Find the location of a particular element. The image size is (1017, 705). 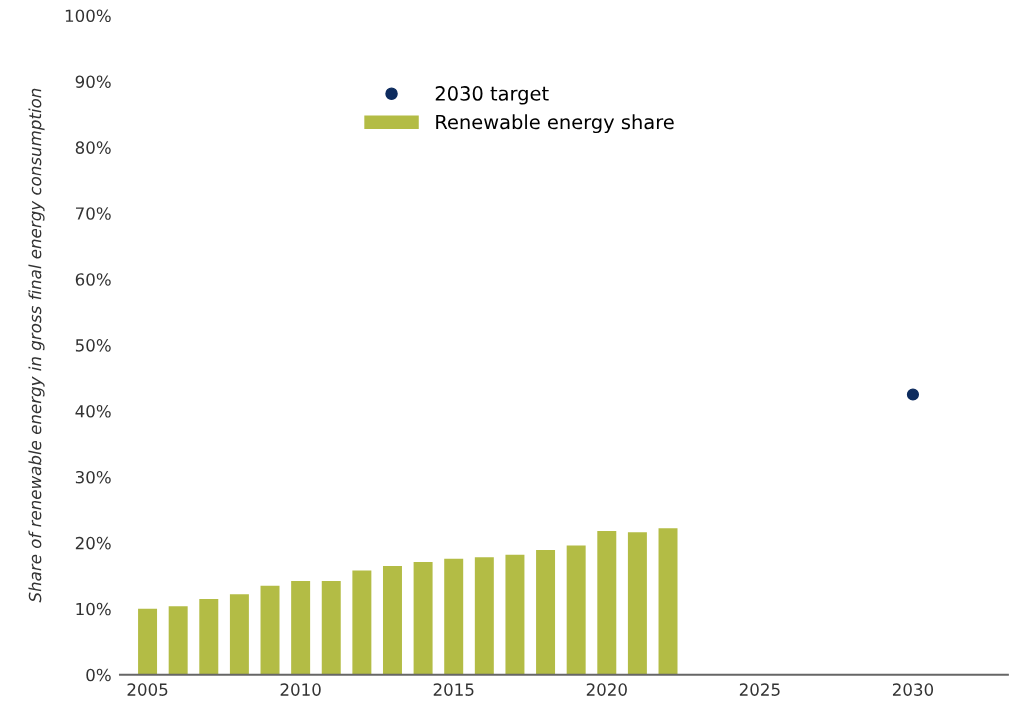

y-tick-label: 80% is located at coordinates (93, 147).